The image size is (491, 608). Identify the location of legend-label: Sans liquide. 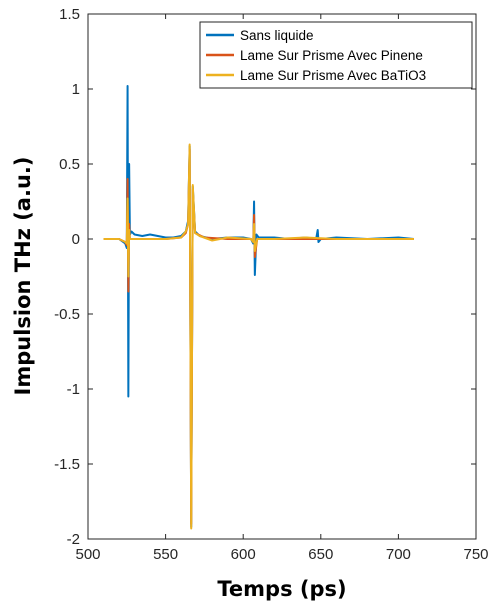
(277, 35).